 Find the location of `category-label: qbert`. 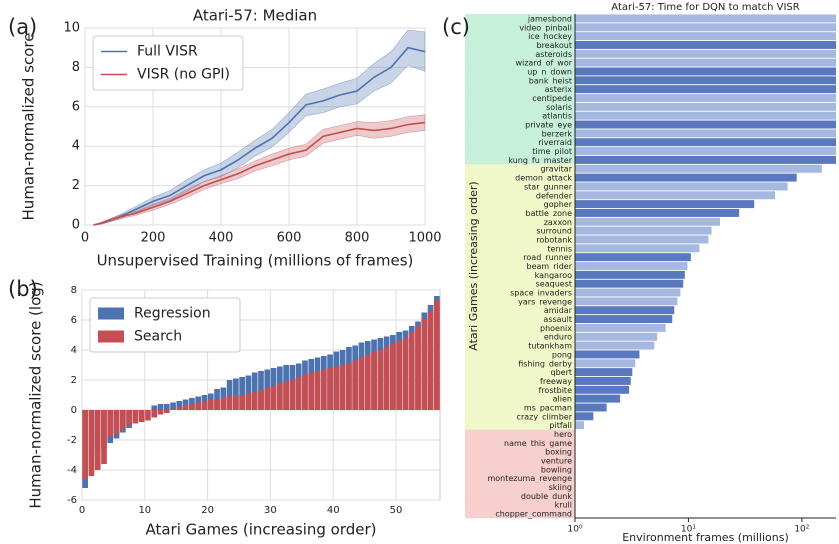

category-label: qbert is located at coordinates (561, 372).